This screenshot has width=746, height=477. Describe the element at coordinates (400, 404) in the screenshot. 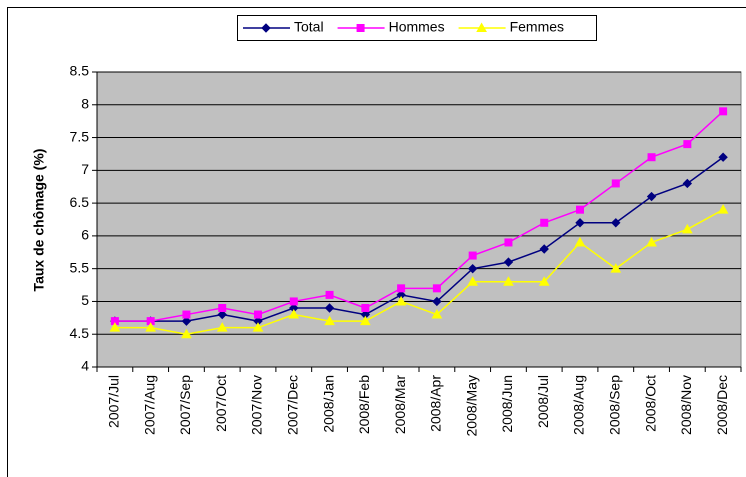

I see `x-tick-label: 2008/Mar` at that location.